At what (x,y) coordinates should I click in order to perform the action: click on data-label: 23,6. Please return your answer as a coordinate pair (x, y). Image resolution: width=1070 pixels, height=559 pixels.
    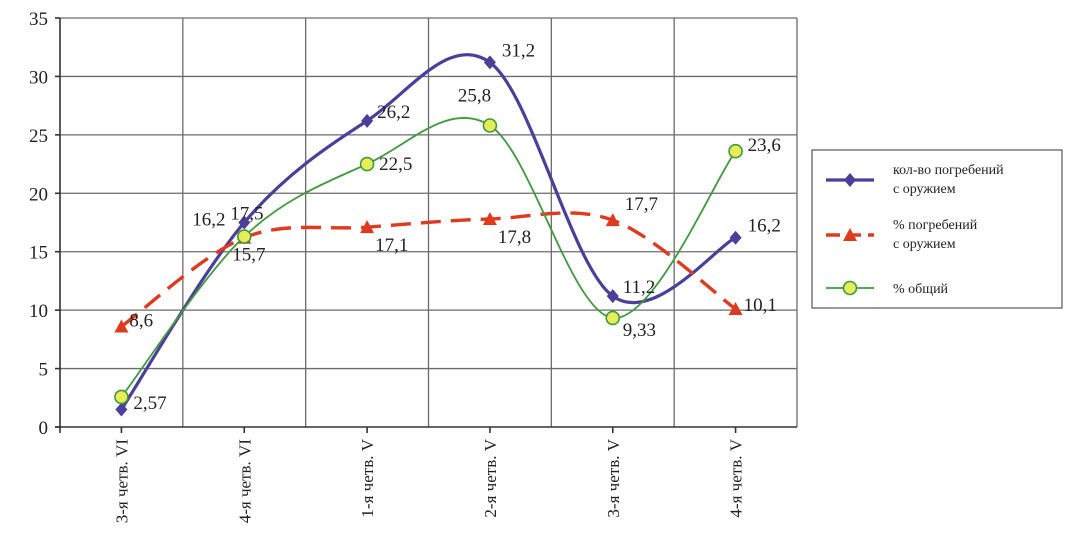
    Looking at the image, I should click on (764, 145).